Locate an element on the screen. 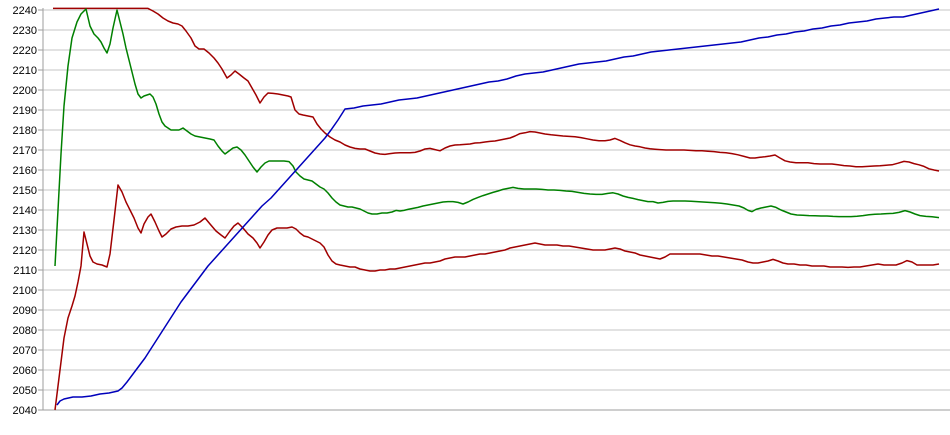 Image resolution: width=950 pixels, height=435 pixels. y-axis-label: 2080 is located at coordinates (25, 331).